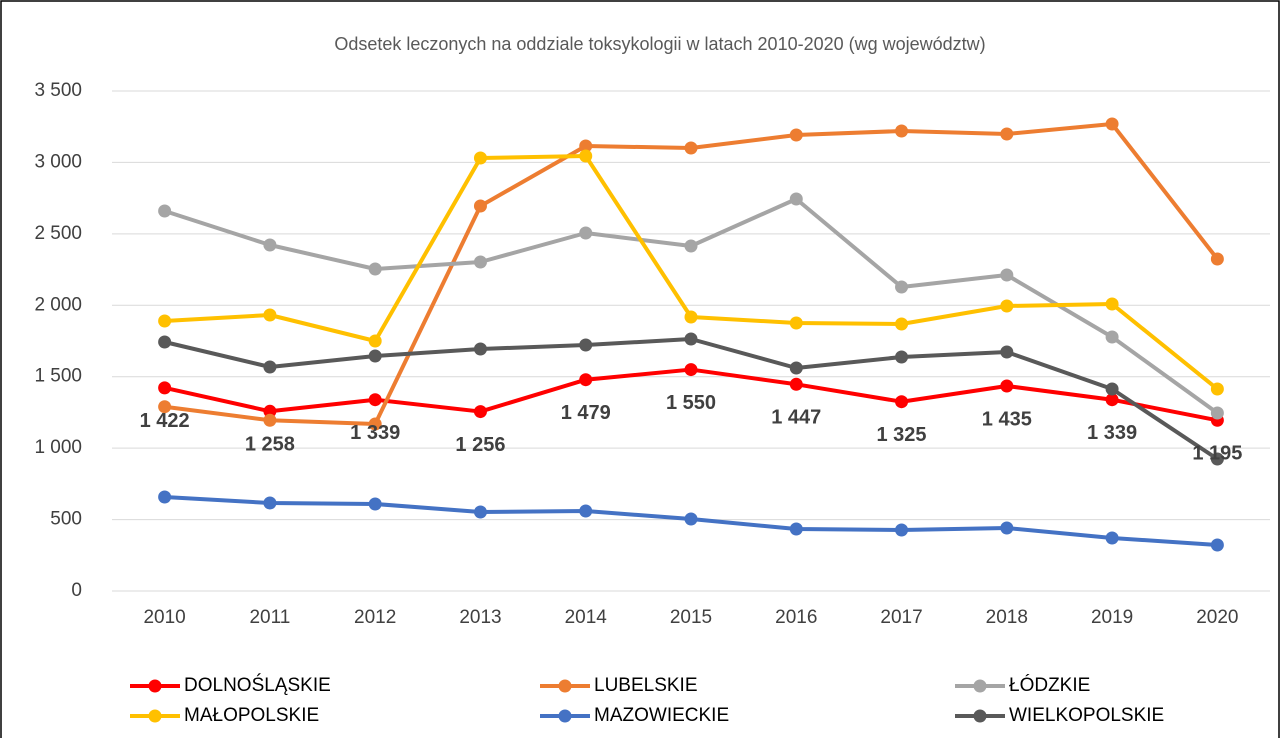 This screenshot has height=738, width=1281. What do you see at coordinates (76, 590) in the screenshot?
I see `y-tick-label: 0` at bounding box center [76, 590].